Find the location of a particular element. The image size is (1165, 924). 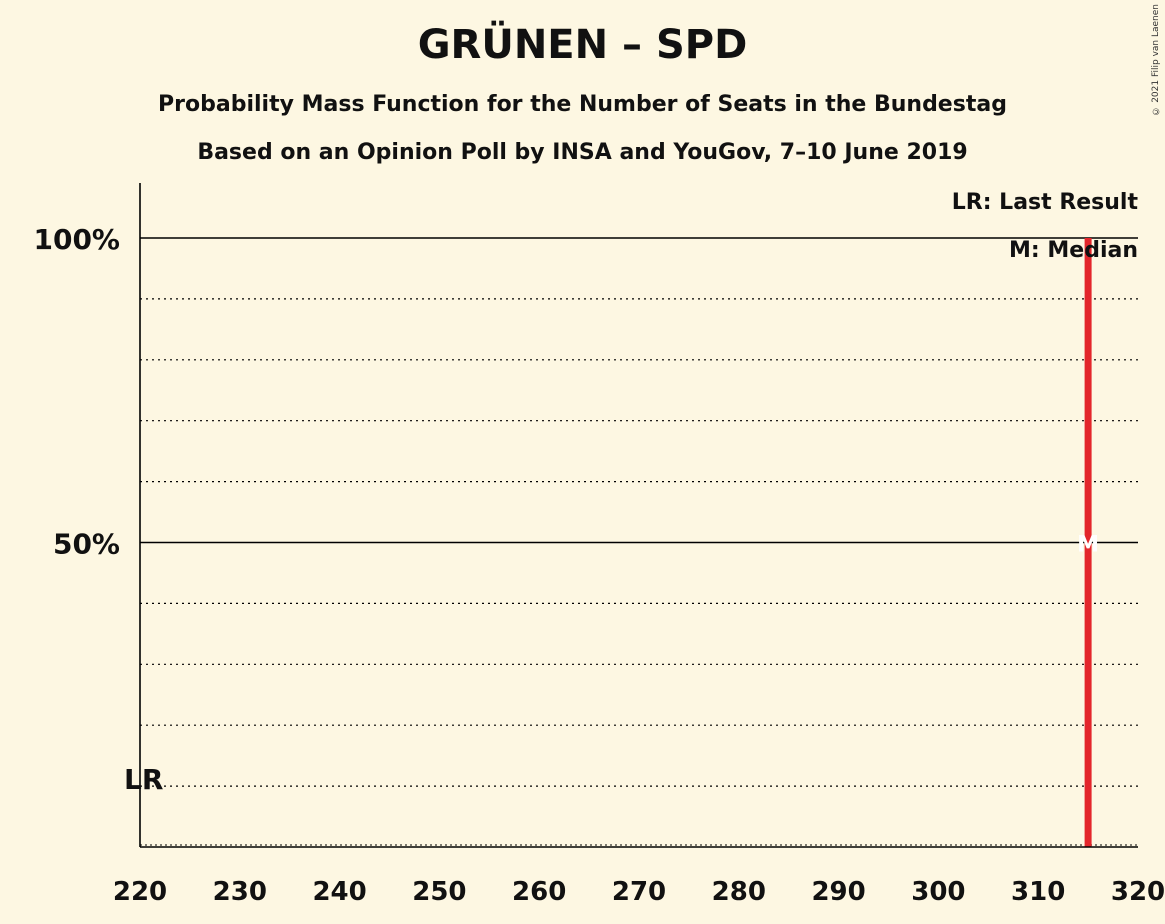

legend-last-result: LR: Last Result is located at coordinates (1045, 202).